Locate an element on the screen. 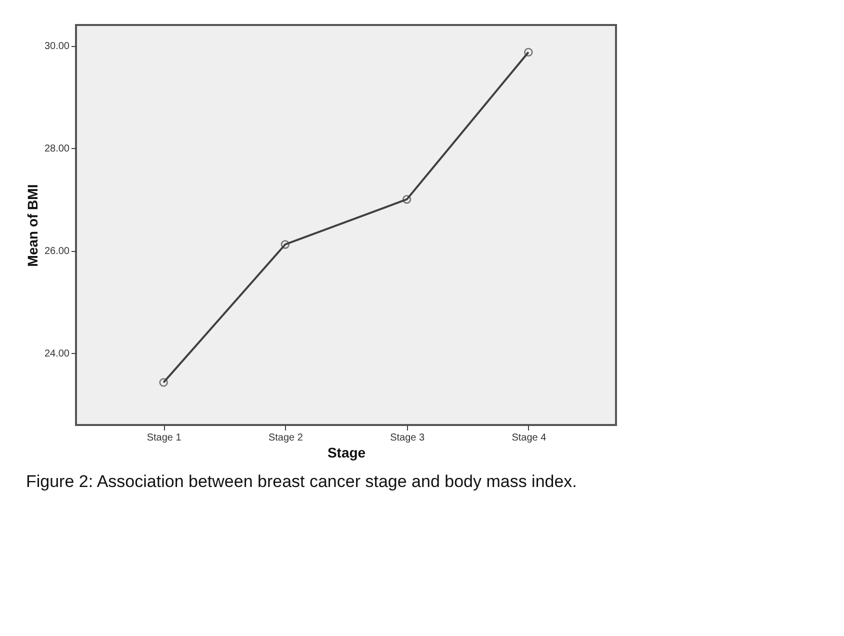 This screenshot has height=636, width=844. x-axis-title: Stage is located at coordinates (346, 452).